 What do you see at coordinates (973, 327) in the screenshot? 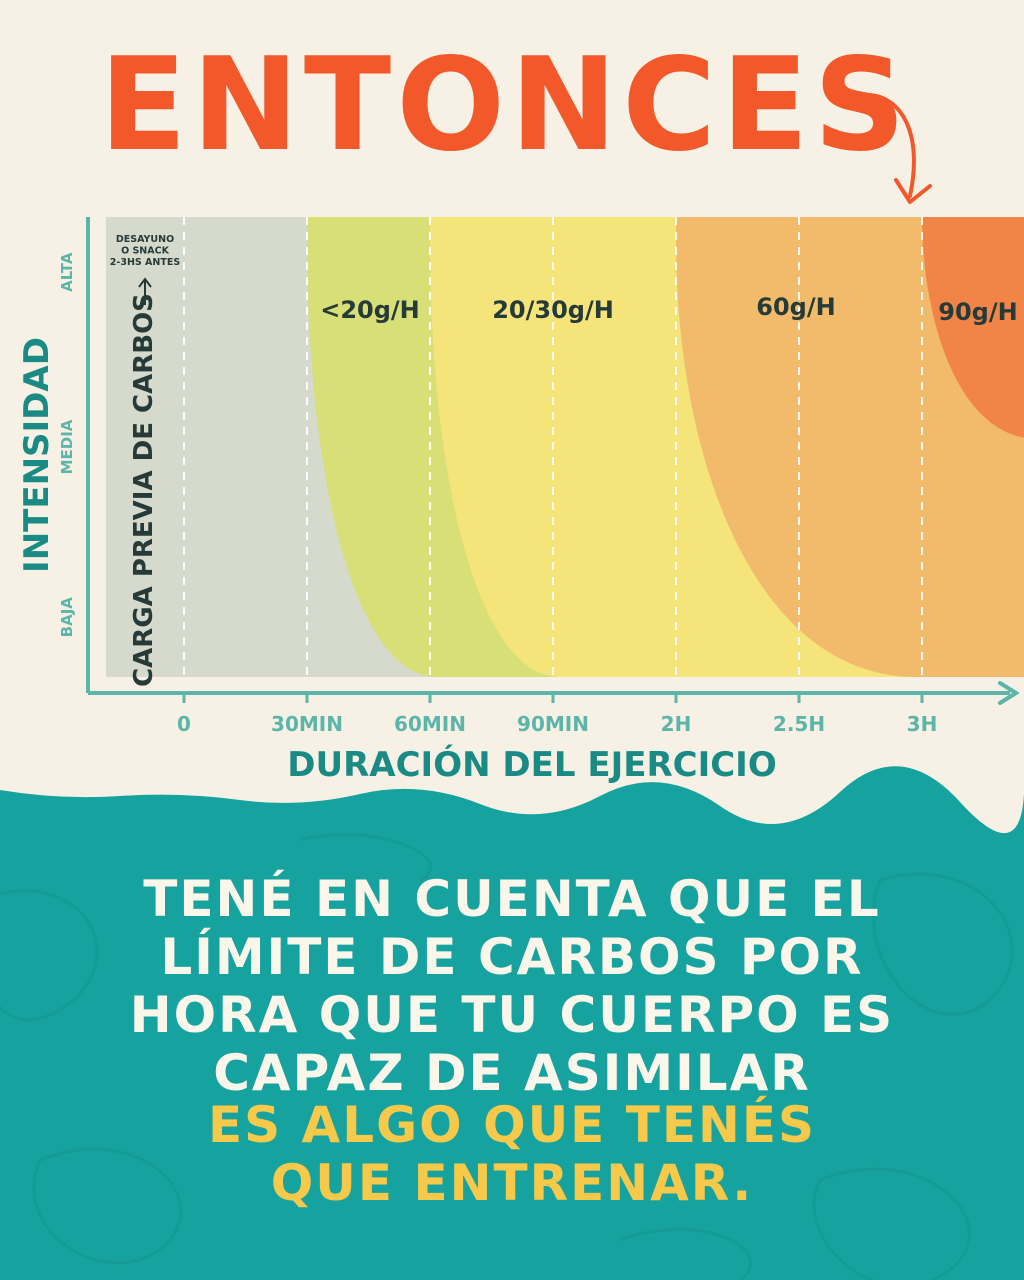
I see `zone-90-band` at bounding box center [973, 327].